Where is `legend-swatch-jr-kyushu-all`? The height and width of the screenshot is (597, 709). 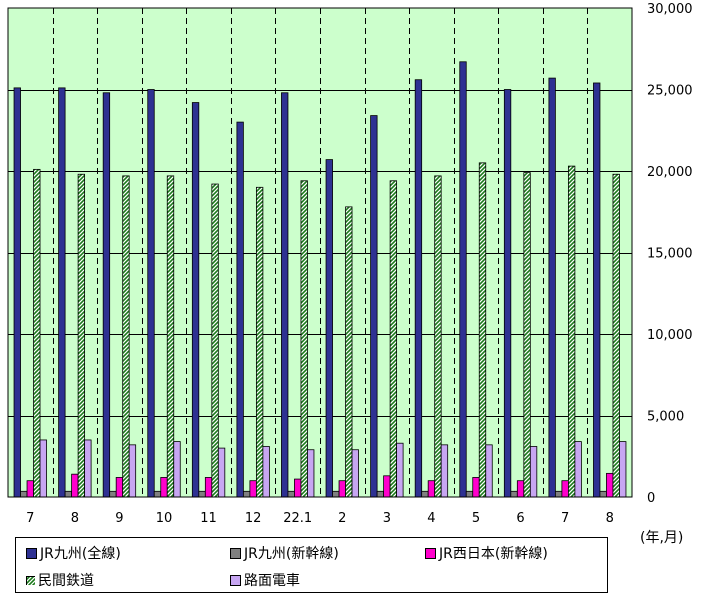
legend-swatch-jr-kyushu-all is located at coordinates (31, 553).